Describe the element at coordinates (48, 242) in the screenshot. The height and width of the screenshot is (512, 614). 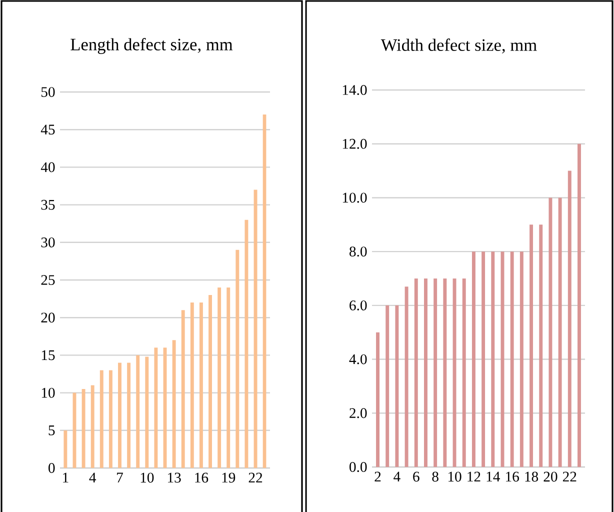
I see `y-tick-label: 30` at that location.